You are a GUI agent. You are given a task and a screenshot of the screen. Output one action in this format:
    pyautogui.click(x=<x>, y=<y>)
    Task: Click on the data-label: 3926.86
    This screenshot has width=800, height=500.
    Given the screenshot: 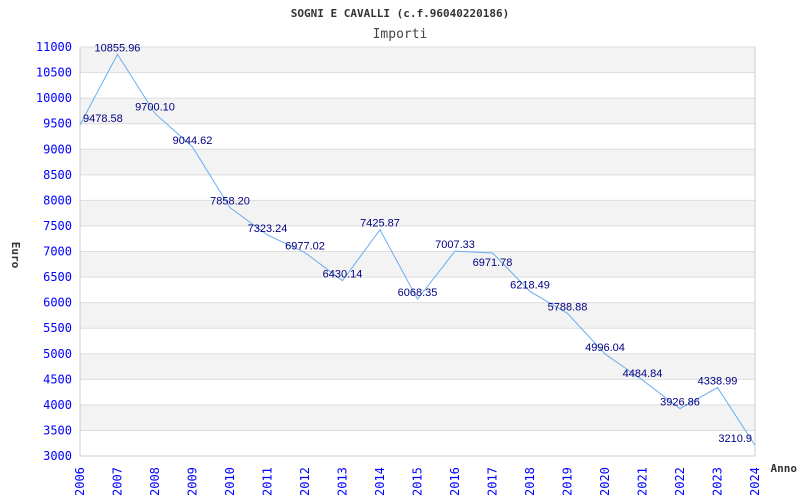 What is the action you would take?
    pyautogui.click(x=680, y=403)
    